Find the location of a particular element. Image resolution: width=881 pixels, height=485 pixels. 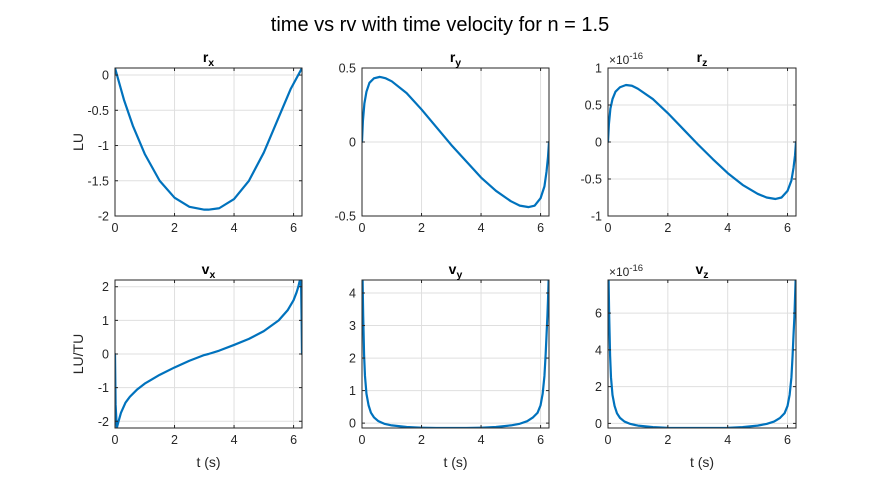

y-axis-label: LU/TU is located at coordinates (78, 354).